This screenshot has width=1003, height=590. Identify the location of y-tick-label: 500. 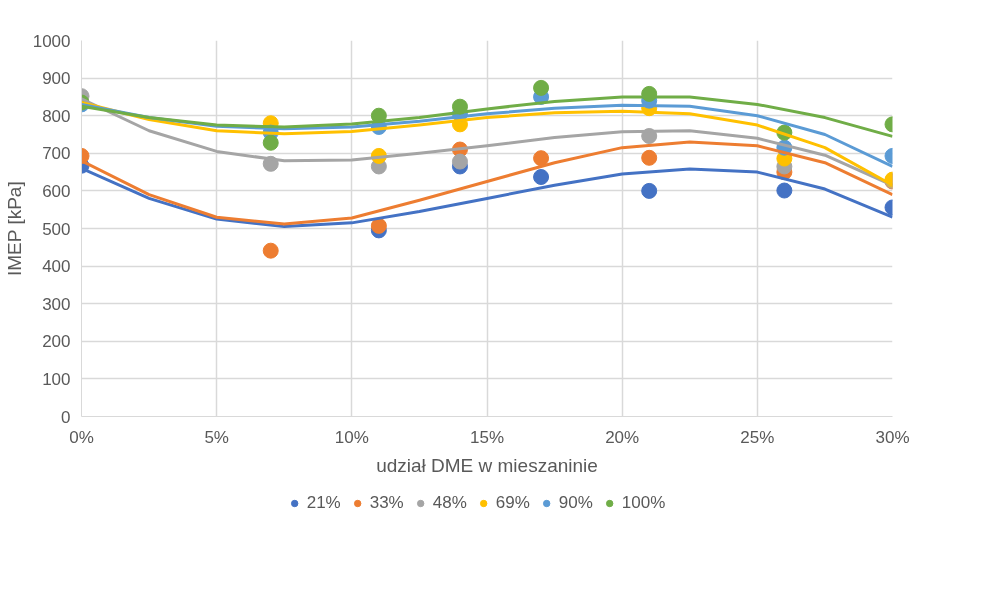
(56, 229).